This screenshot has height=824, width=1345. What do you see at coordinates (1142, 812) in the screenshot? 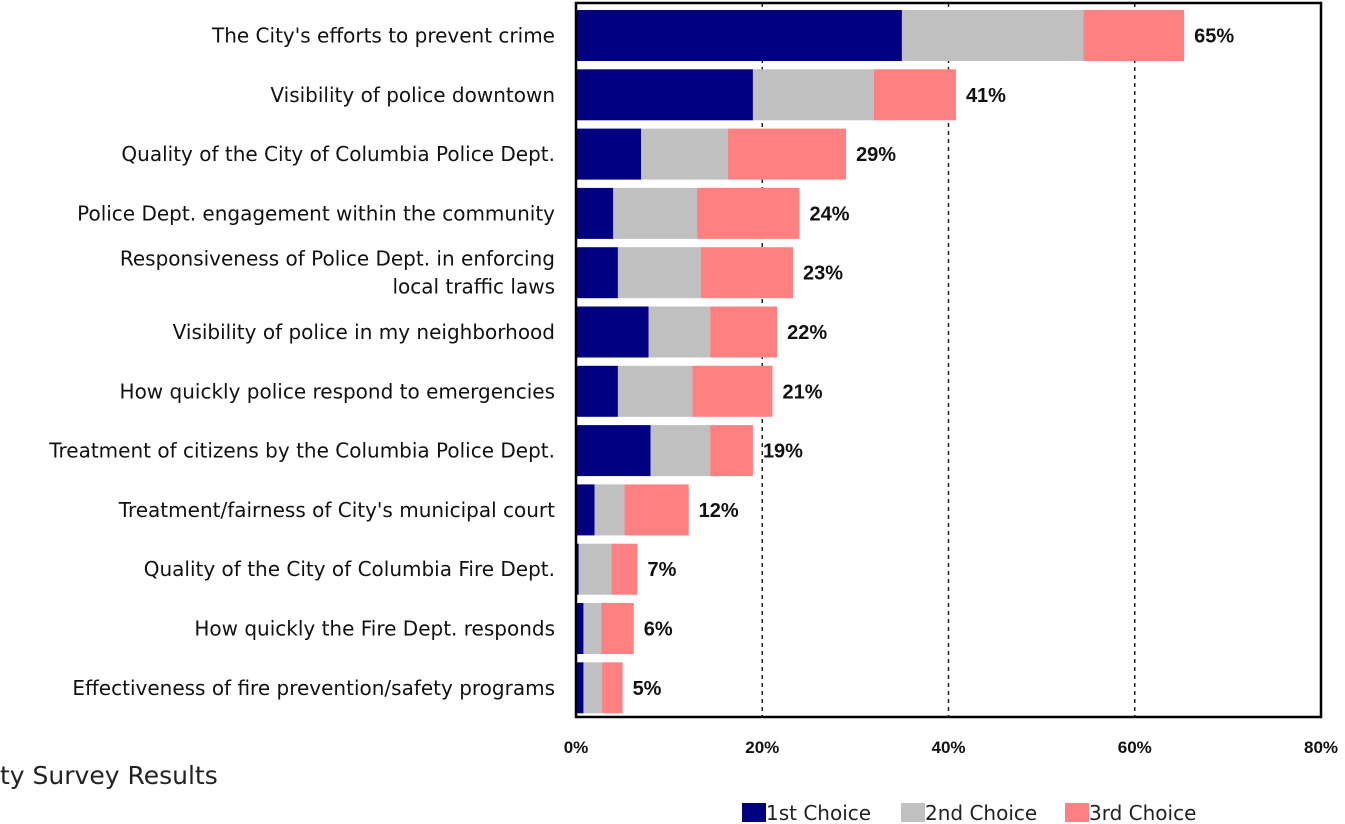
I see `legend-label-3: 3rd Choice` at bounding box center [1142, 812].